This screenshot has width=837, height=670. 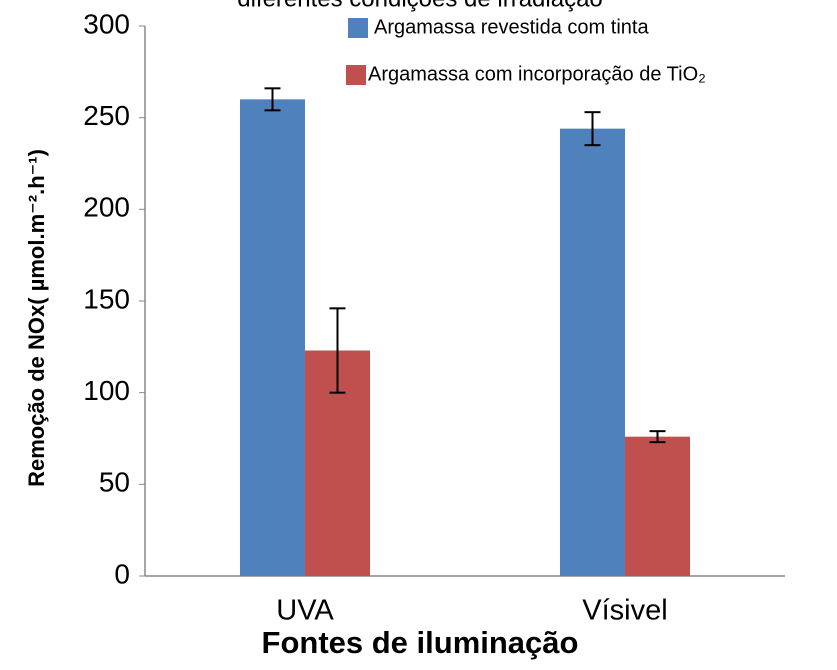 What do you see at coordinates (624, 611) in the screenshot?
I see `x-tick-label: Vísivel` at bounding box center [624, 611].